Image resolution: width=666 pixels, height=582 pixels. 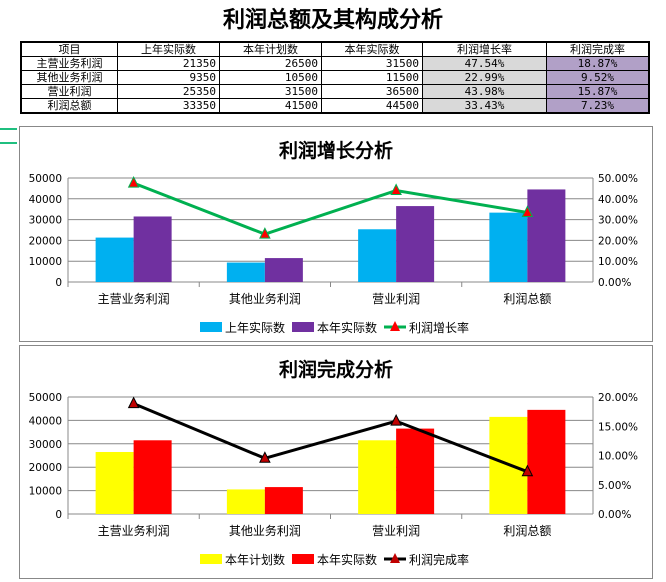 I want to click on table-cell: 26500, so click(x=270, y=63).